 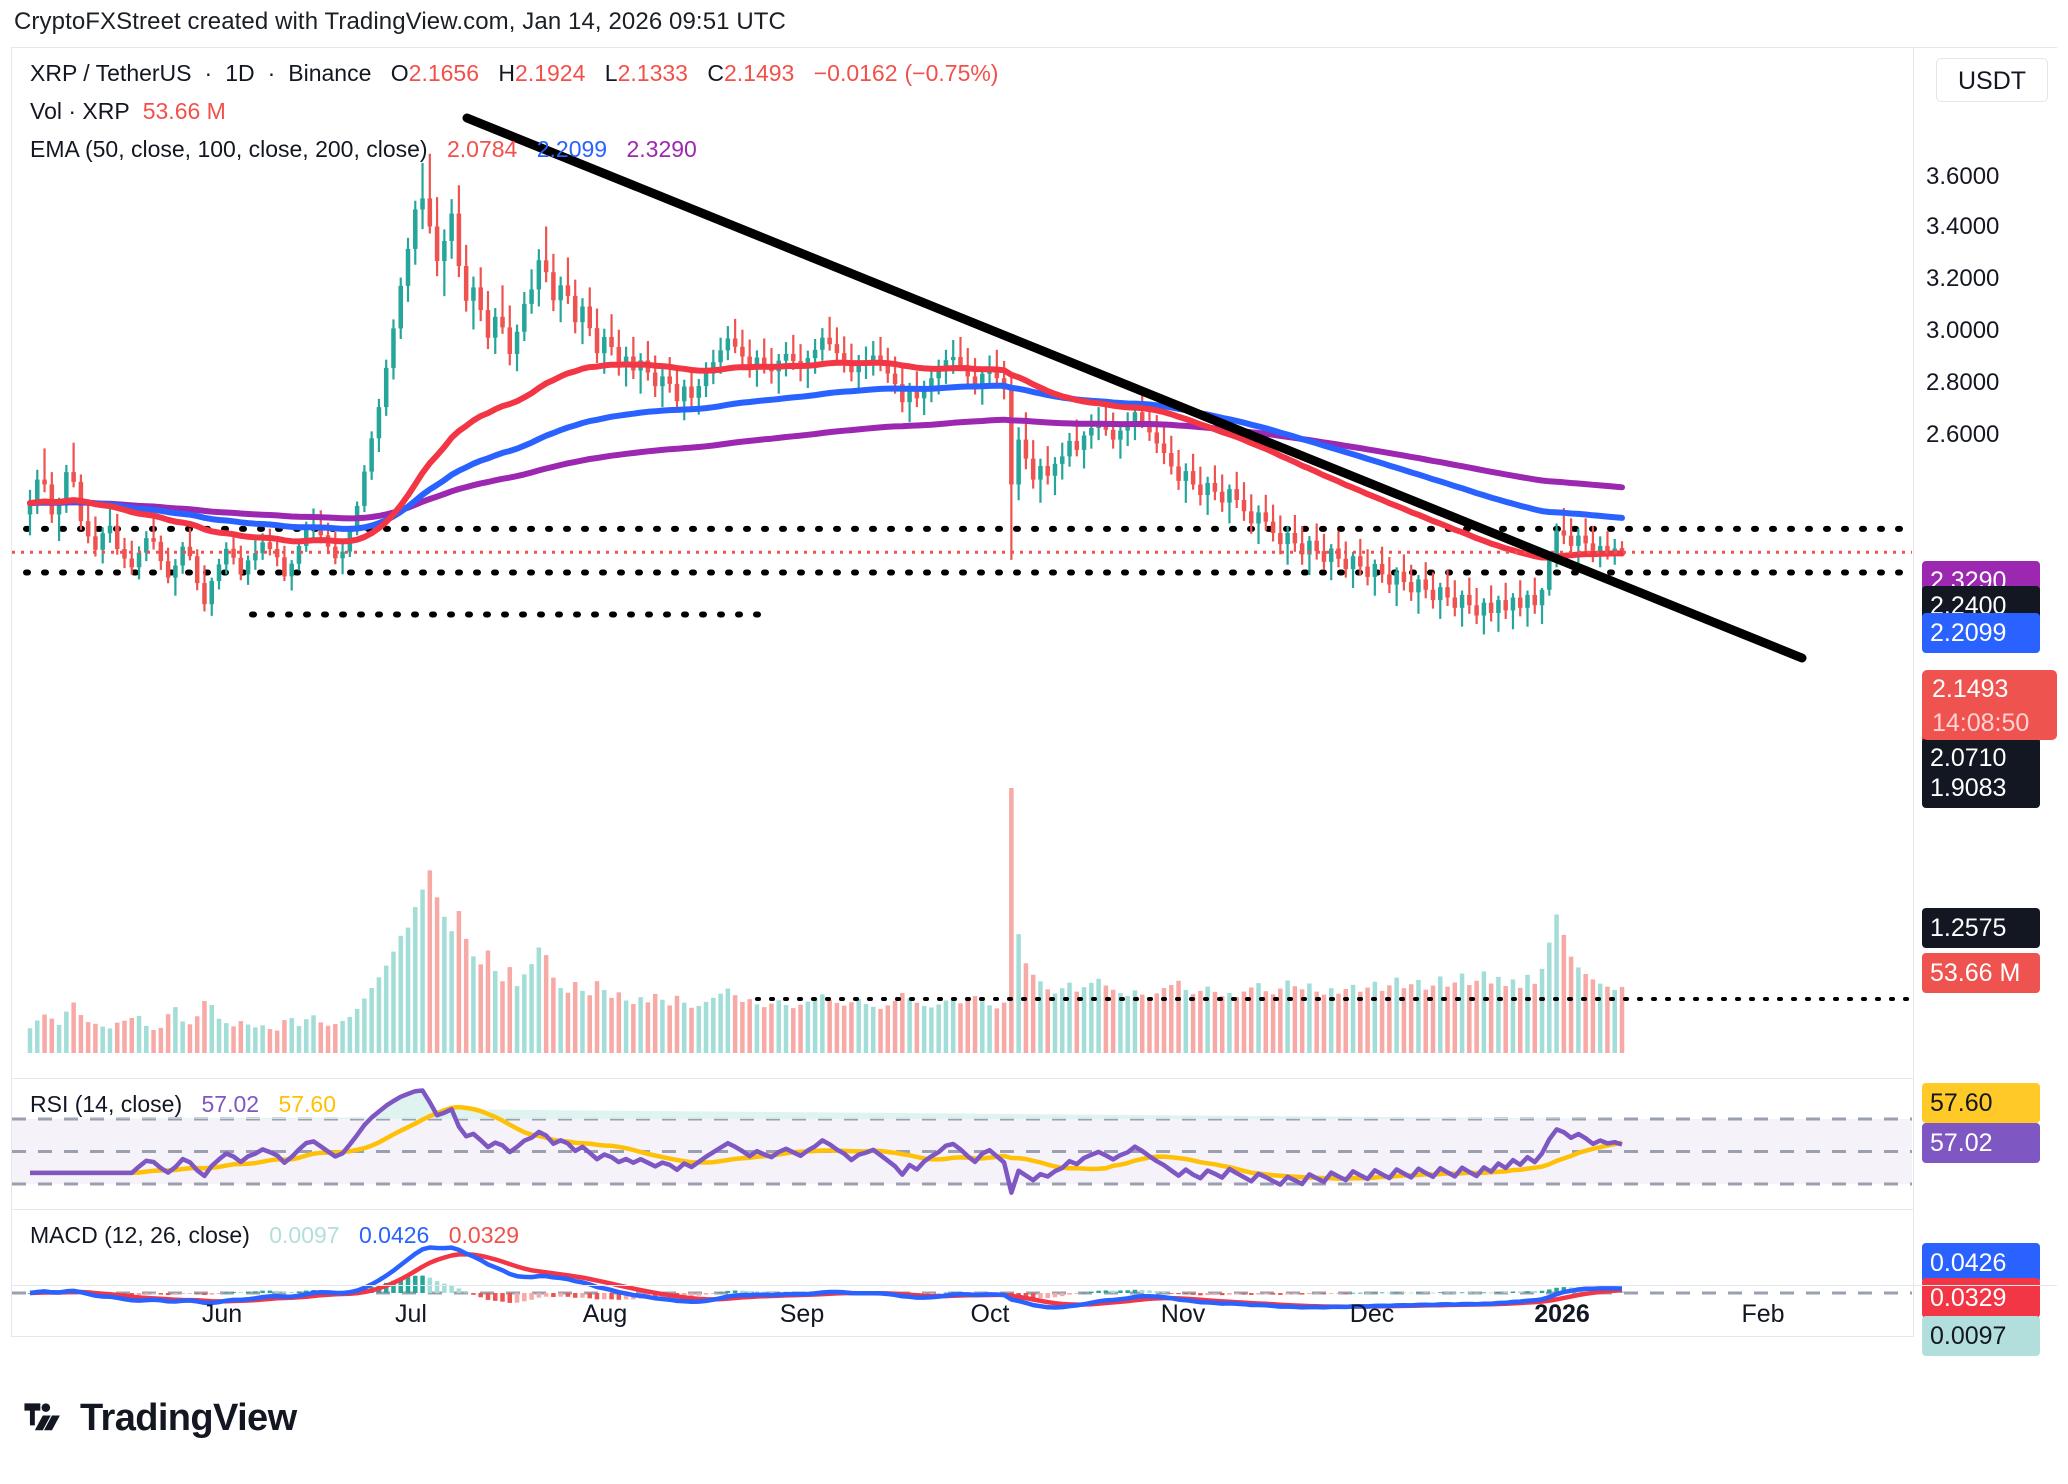 What do you see at coordinates (990, 1314) in the screenshot?
I see `time-label: Oct` at bounding box center [990, 1314].